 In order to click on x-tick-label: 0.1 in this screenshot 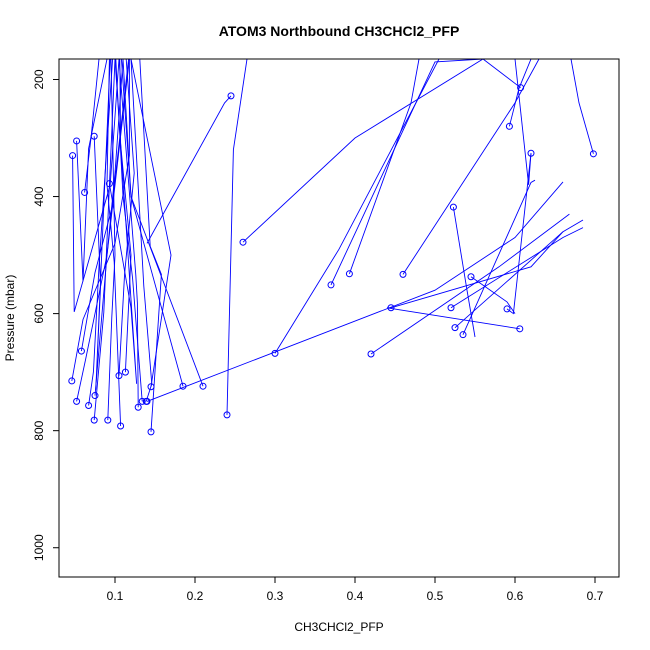, I will do `click(115, 596)`.